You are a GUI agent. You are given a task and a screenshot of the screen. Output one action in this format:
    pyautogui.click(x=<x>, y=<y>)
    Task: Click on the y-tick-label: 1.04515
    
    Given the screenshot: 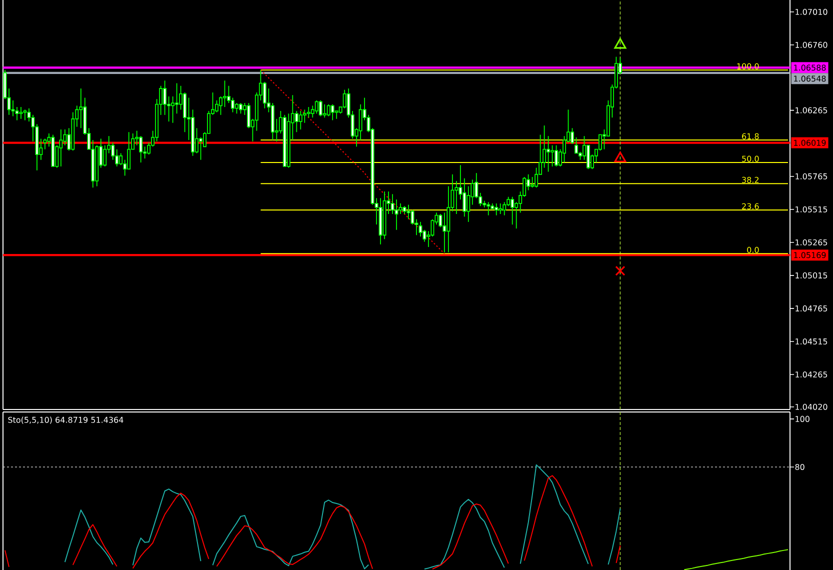 What is the action you would take?
    pyautogui.click(x=812, y=341)
    